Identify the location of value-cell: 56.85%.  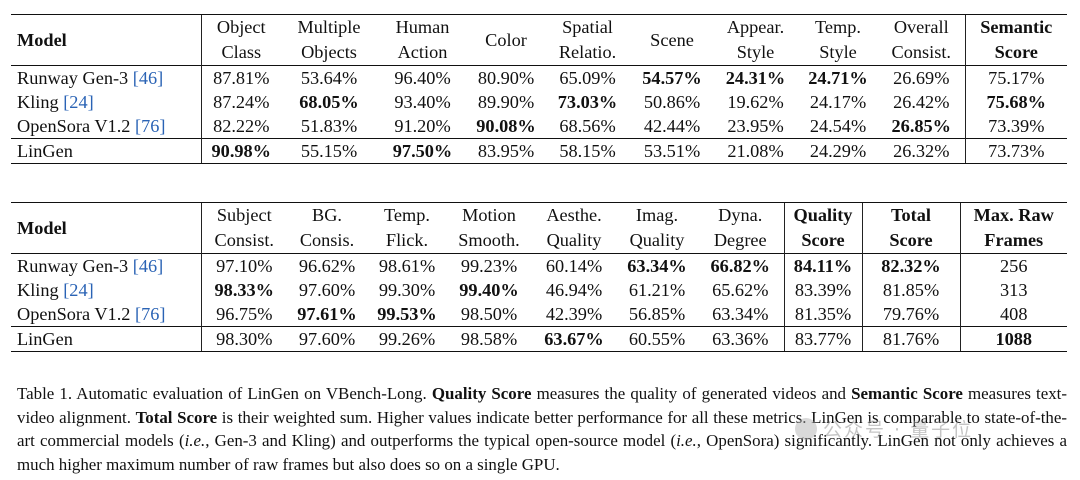
(657, 314).